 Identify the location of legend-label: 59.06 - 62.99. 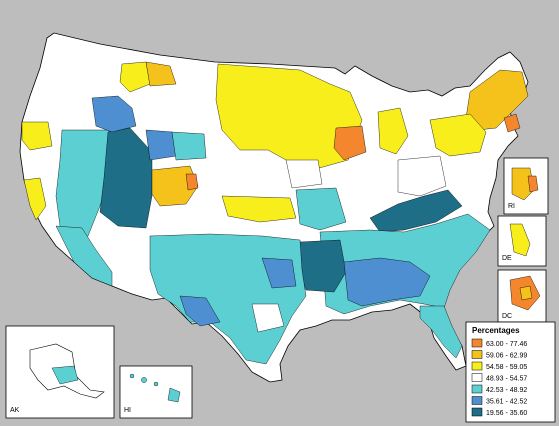
(506, 356).